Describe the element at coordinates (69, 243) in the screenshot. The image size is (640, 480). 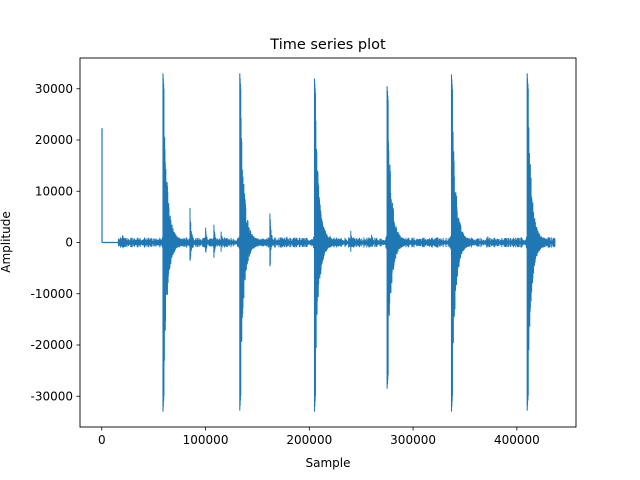
I see `y-tick-label: 0` at that location.